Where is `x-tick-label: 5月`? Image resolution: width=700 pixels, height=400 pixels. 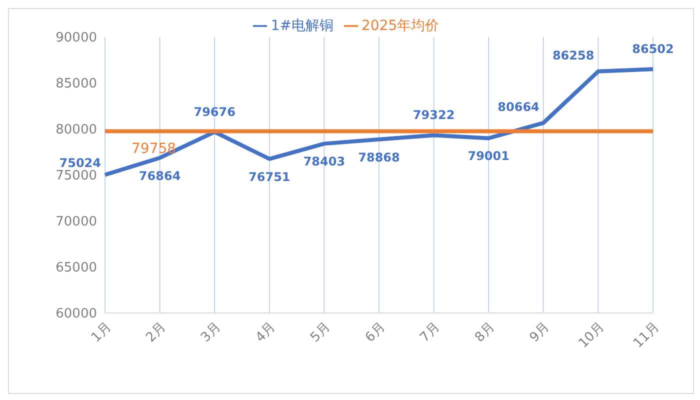 x-tick-label: 5月 is located at coordinates (321, 333).